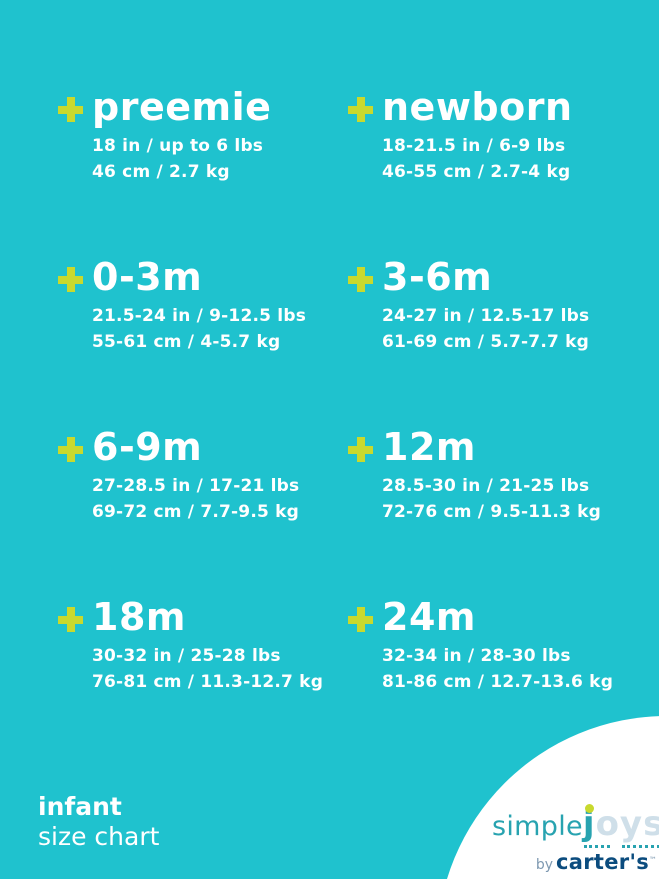 Image resolution: width=659 pixels, height=879 pixels. I want to click on logo-wordmark: simplej oys, so click(575, 826).